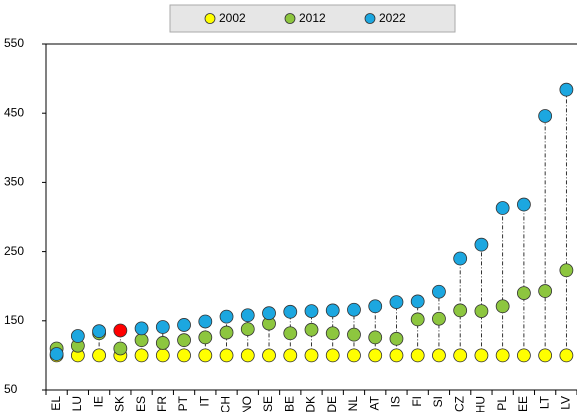  I want to click on x-tick-label: HU, so click(481, 404).